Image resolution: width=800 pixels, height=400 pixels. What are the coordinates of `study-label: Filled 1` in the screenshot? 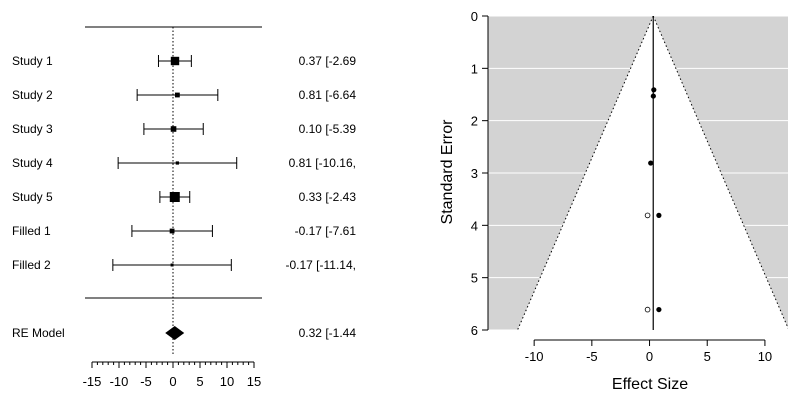 It's located at (31, 231).